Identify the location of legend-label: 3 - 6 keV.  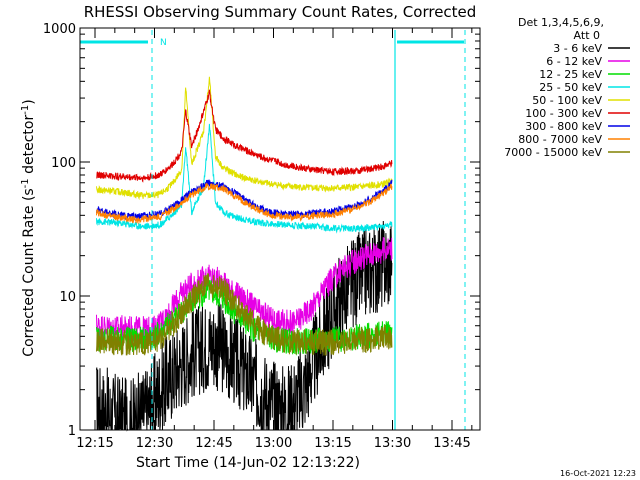
(577, 48).